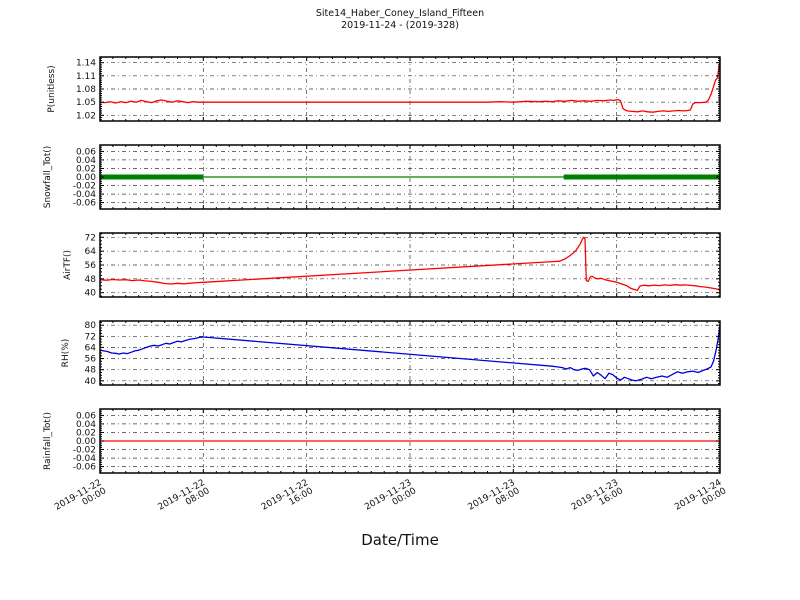 Image resolution: width=800 pixels, height=600 pixels. I want to click on y-axis-title: Snowfall_Tot(), so click(48, 177).